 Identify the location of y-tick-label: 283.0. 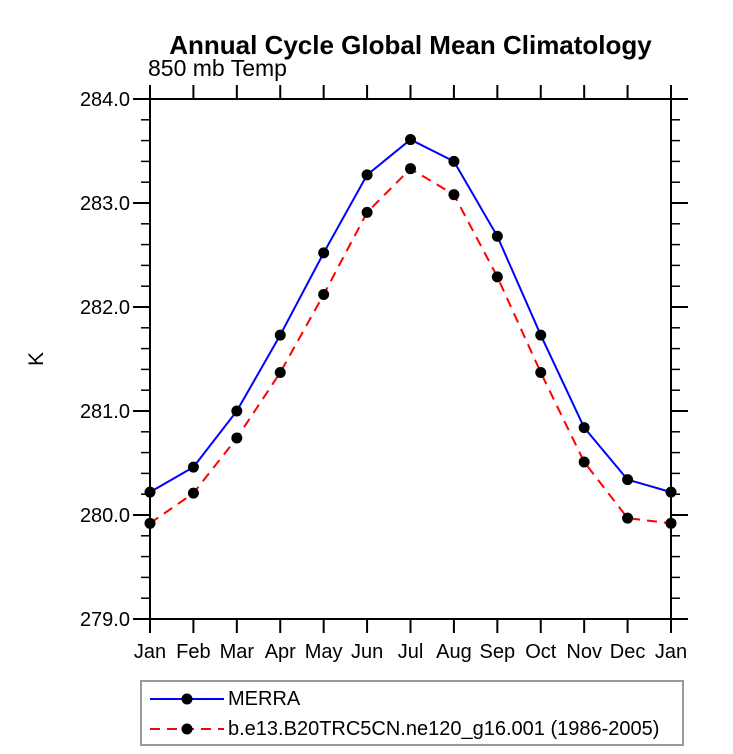
(105, 204).